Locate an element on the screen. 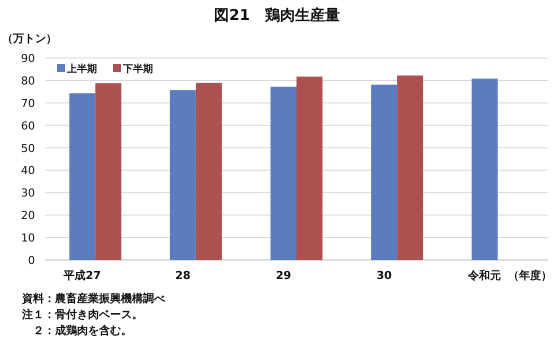 This screenshot has height=337, width=554. annotation: 注１：骨付き肉ベース。 is located at coordinates (82, 314).